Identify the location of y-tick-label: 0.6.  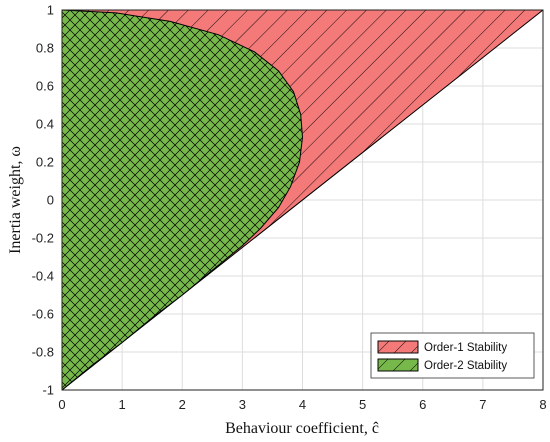
(45, 86).